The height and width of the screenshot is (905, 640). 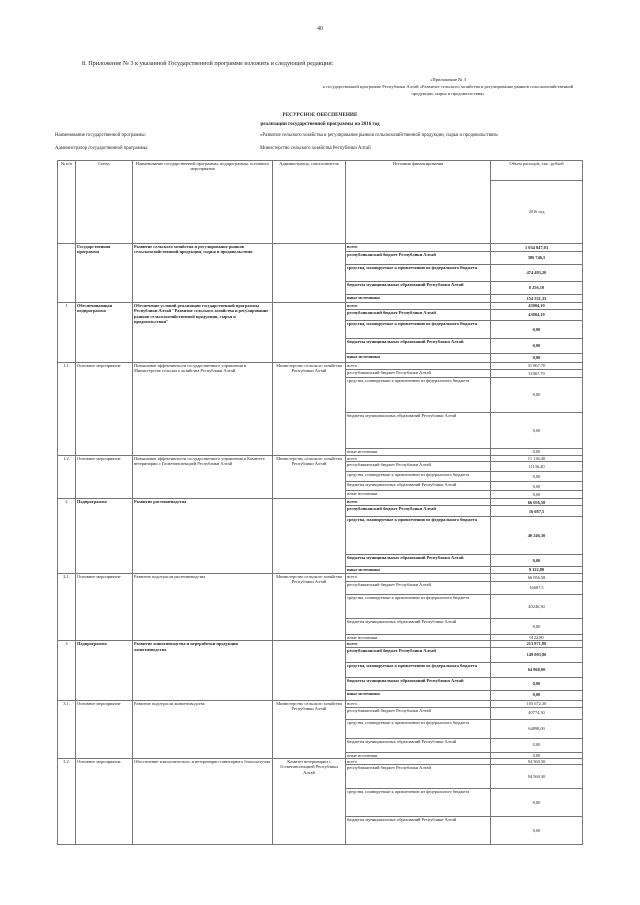 What do you see at coordinates (536, 502) in the screenshot?
I see `funding-amount: 66 056,58` at bounding box center [536, 502].